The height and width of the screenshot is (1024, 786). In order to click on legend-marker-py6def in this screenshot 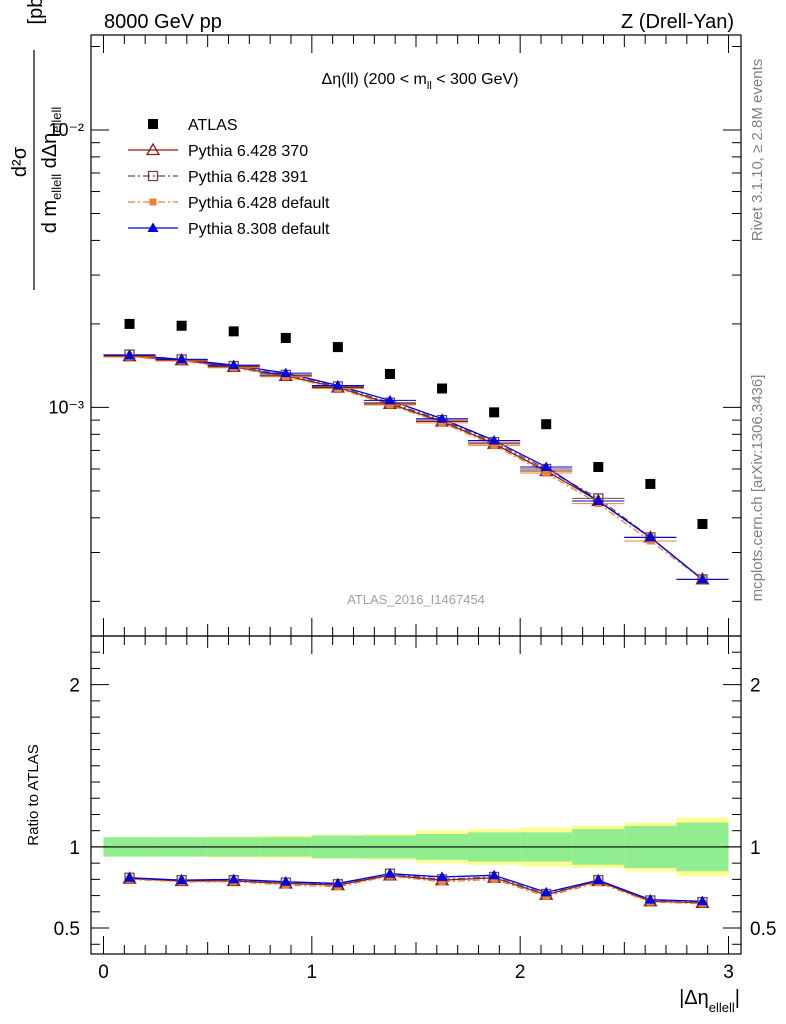, I will do `click(153, 202)`.